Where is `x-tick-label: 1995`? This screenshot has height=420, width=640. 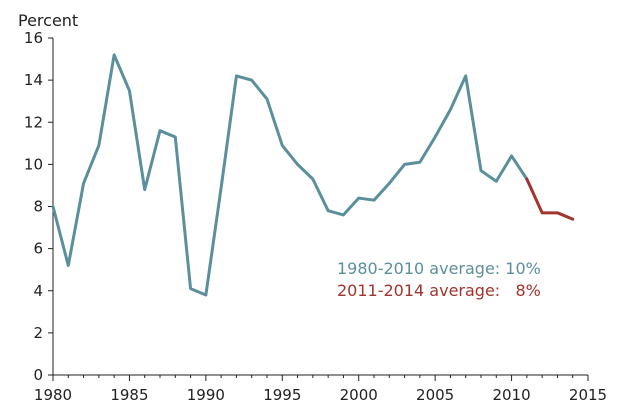 x-tick-label: 1995 is located at coordinates (282, 395).